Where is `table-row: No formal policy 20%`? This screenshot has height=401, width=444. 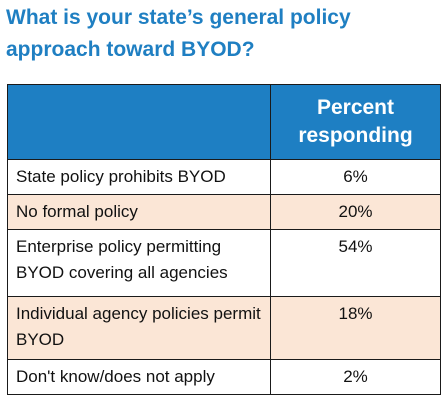
table-row: No formal policy 20% is located at coordinates (224, 212).